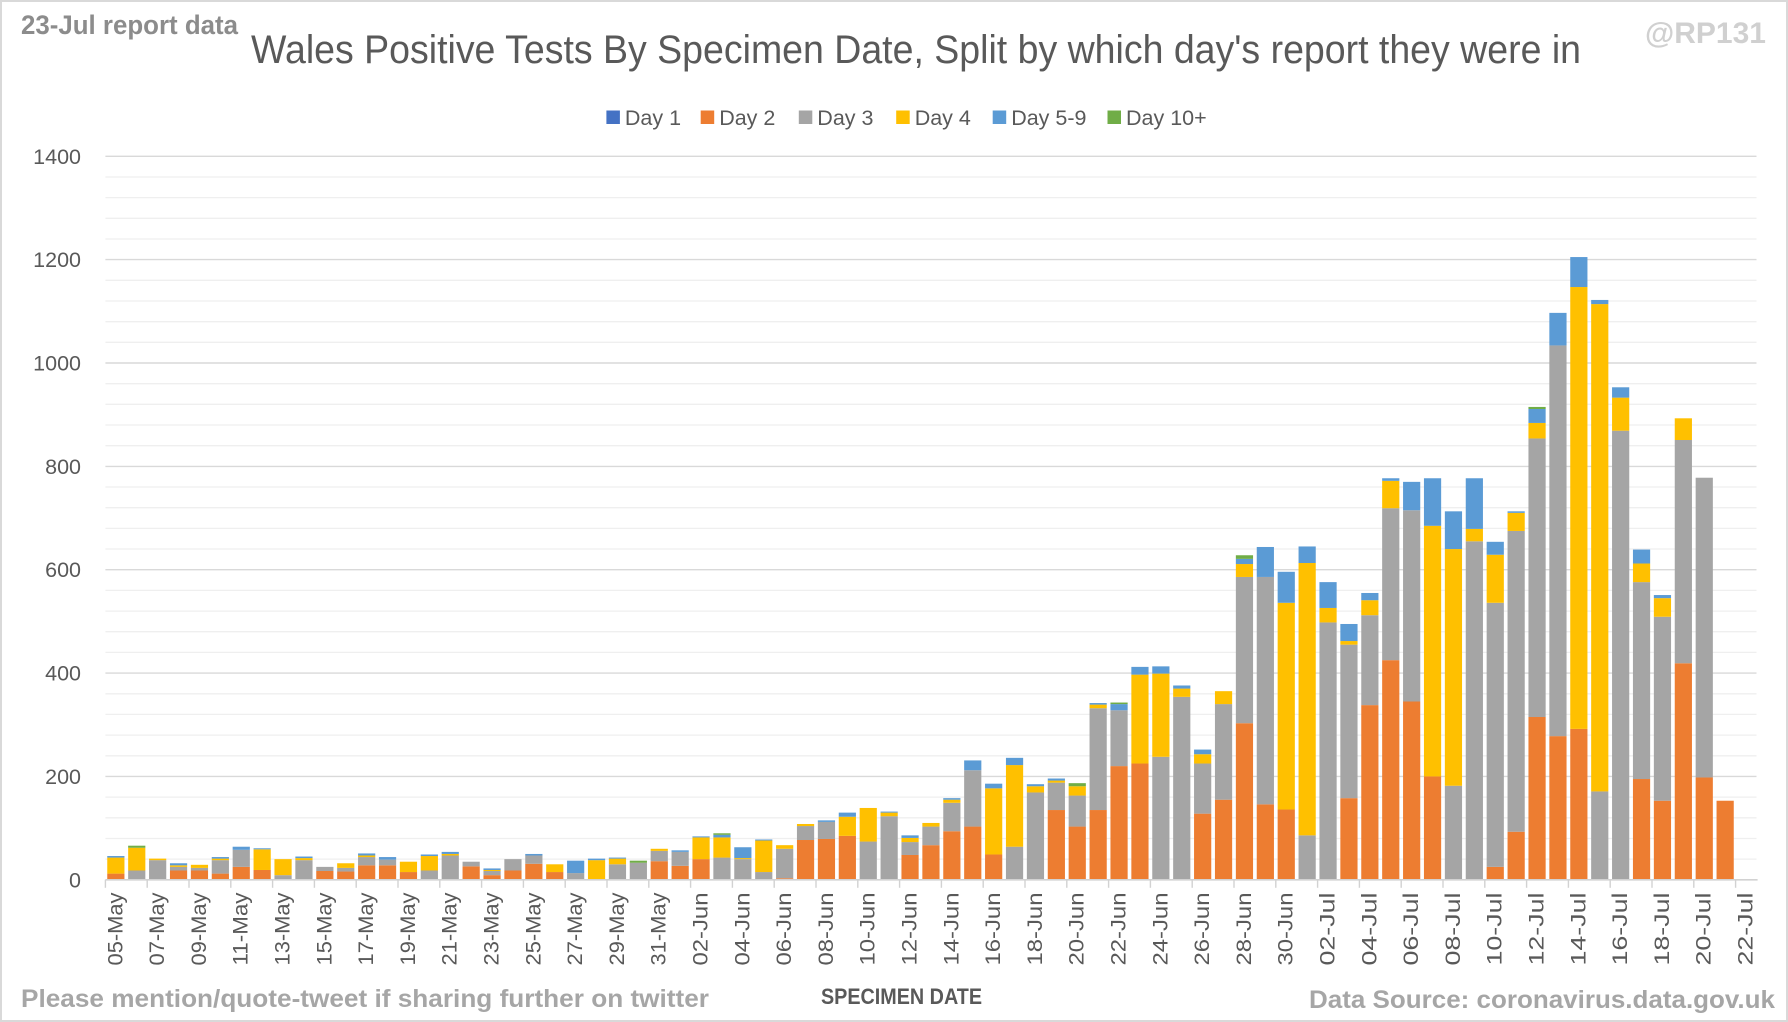 This screenshot has height=1022, width=1788. I want to click on svg-text: 05-May, so click(115, 928).